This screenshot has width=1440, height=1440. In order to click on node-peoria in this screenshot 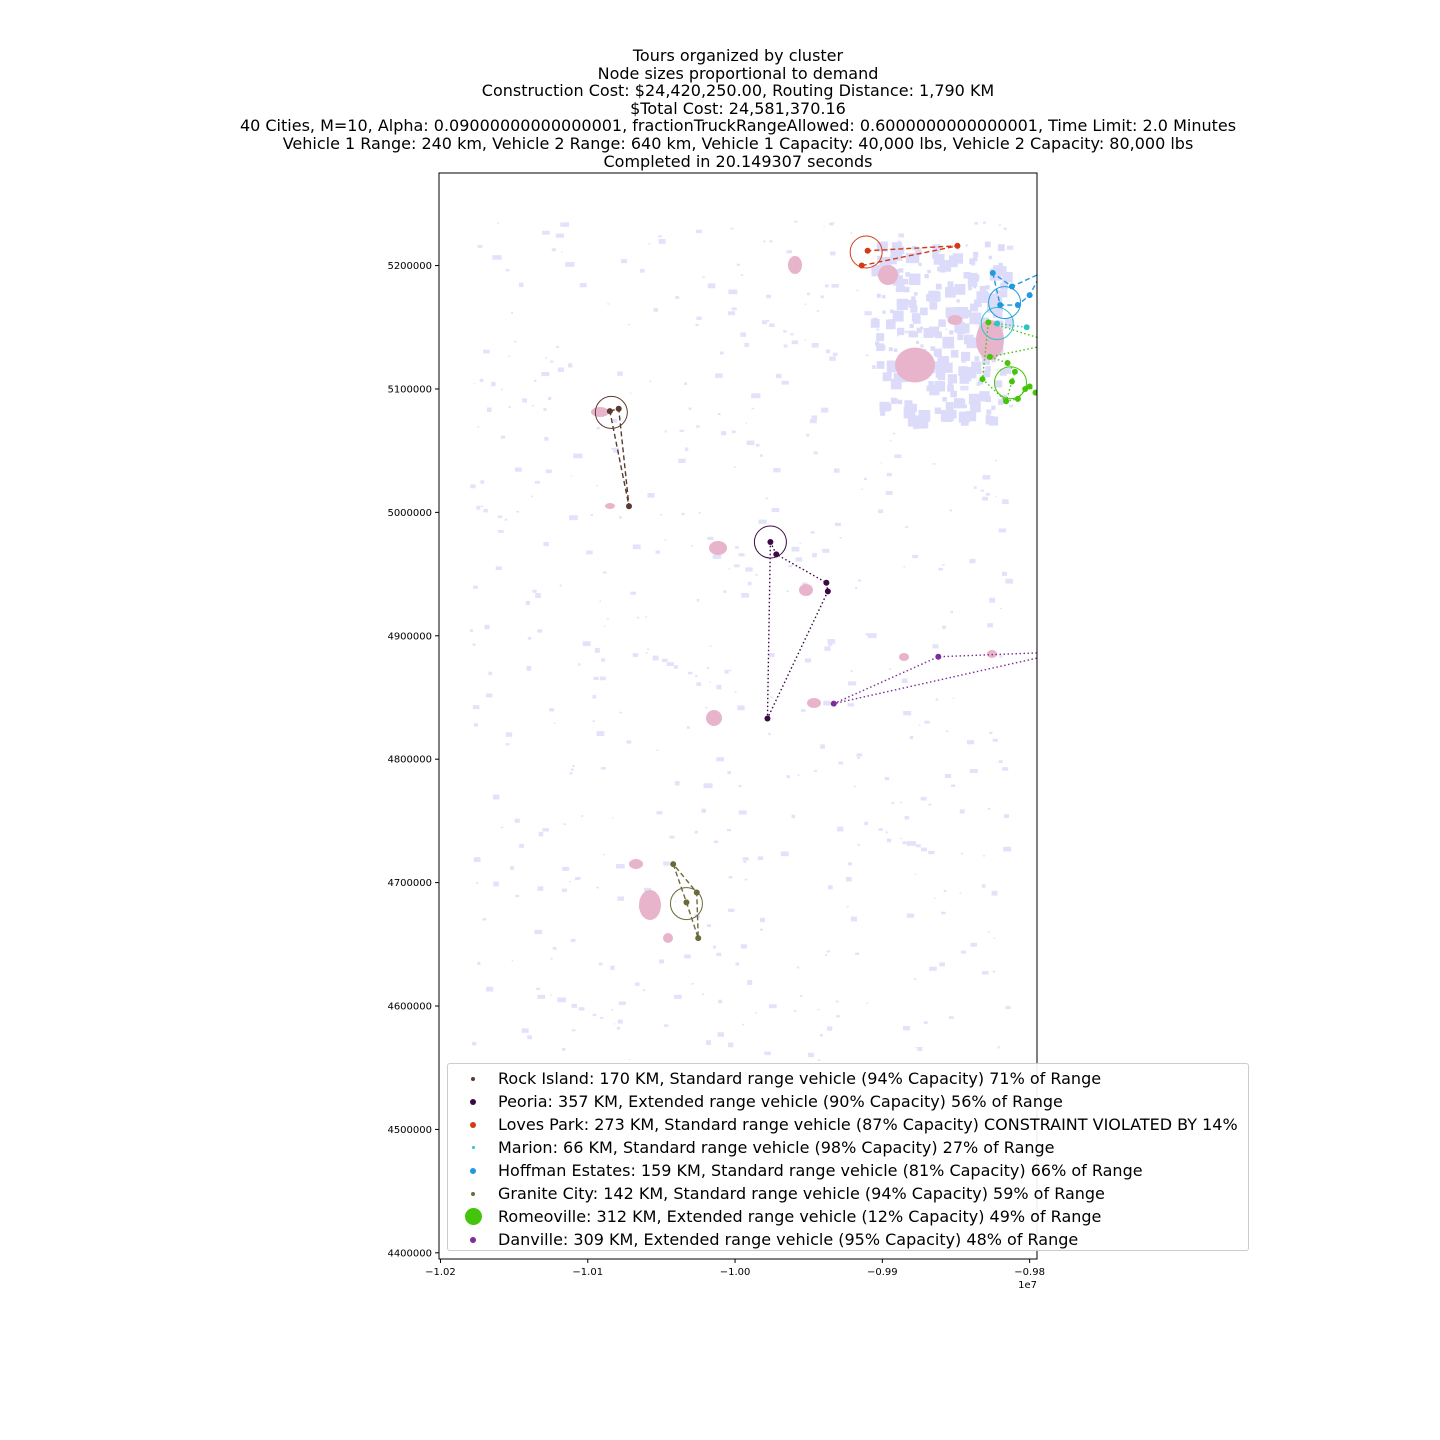, I will do `click(767, 718)`.